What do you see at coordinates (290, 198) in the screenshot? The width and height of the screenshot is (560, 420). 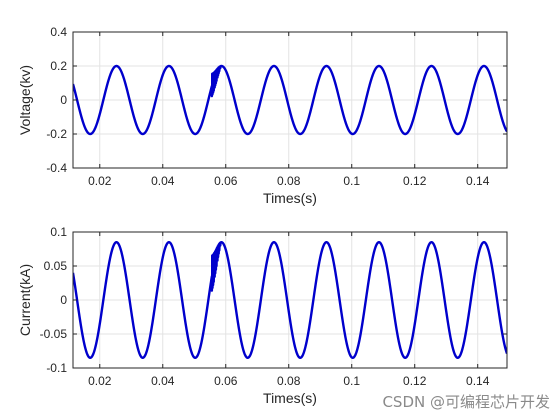 I see `voltage-x-axis-label: Times(s)` at bounding box center [290, 198].